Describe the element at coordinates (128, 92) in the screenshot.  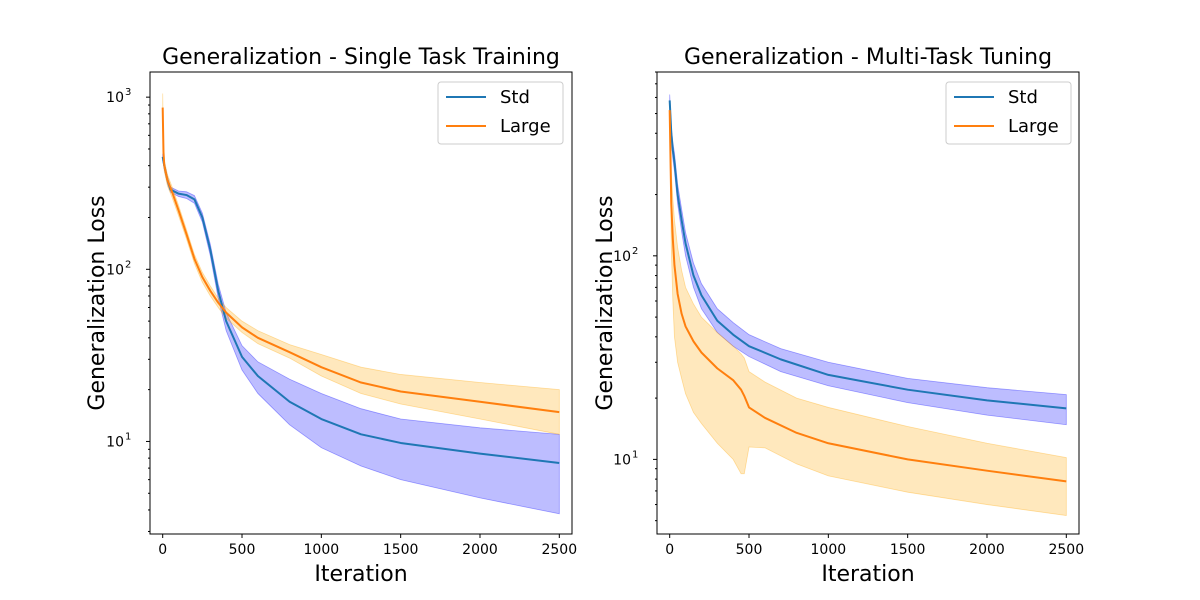
I see `y-tick-exponent: 3` at that location.